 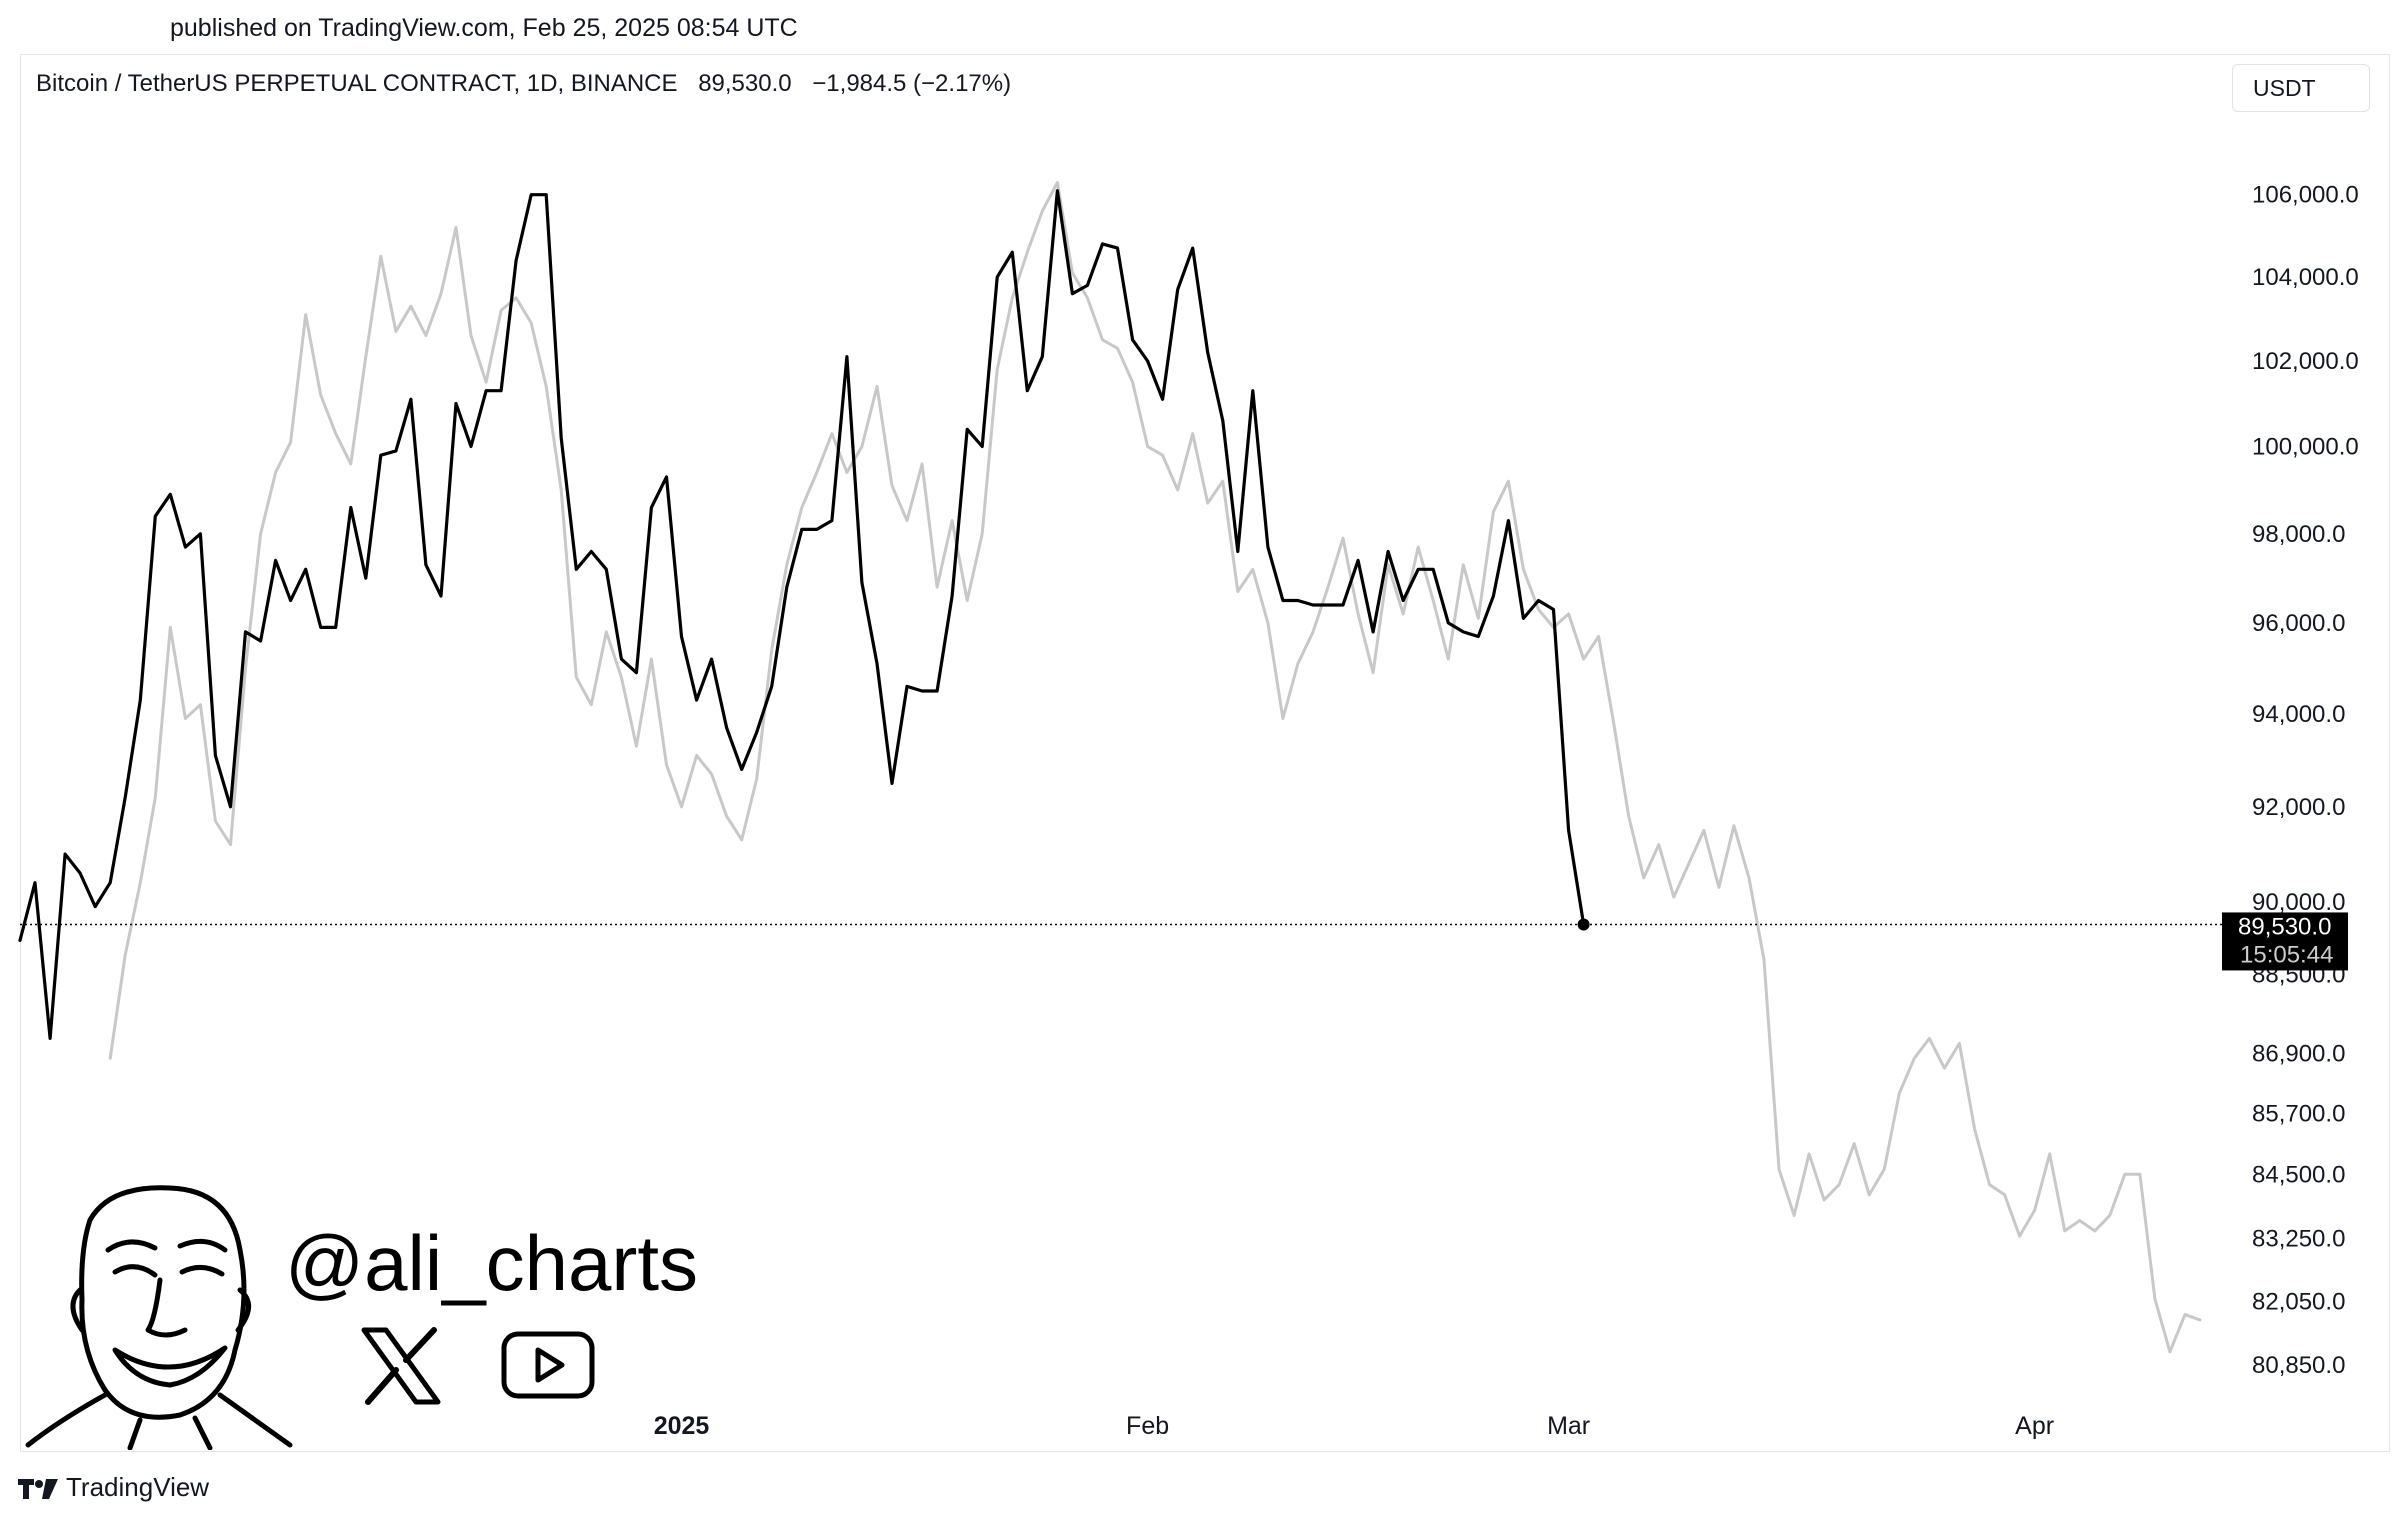 What do you see at coordinates (2284, 926) in the screenshot?
I see `price-tag-value: 89,530.0` at bounding box center [2284, 926].